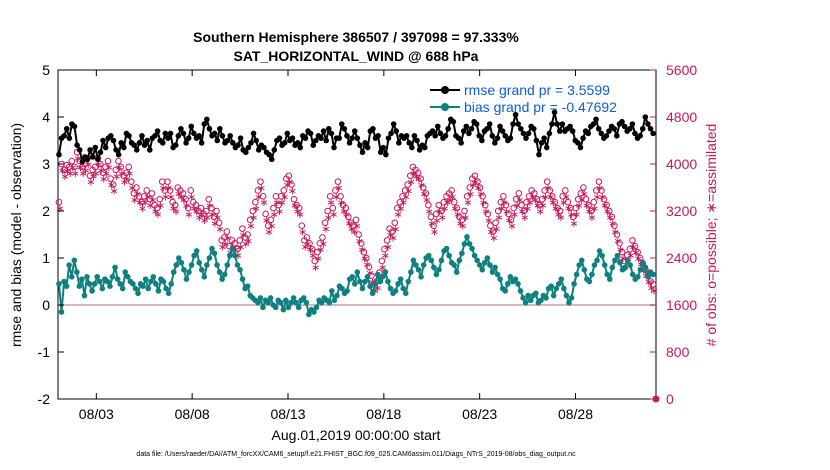  I want to click on y-left-tick-label: 4, so click(46, 117).